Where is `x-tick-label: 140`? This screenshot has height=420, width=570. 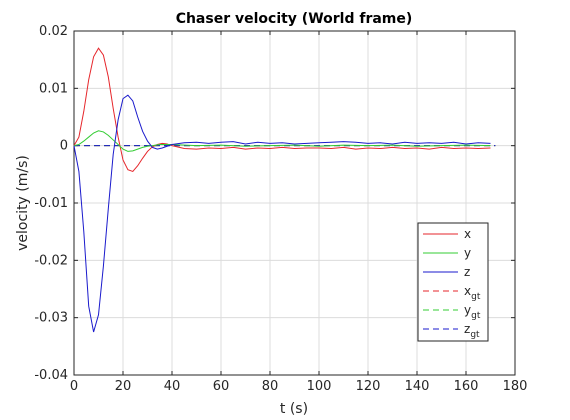
x-tick-label: 140 is located at coordinates (417, 386).